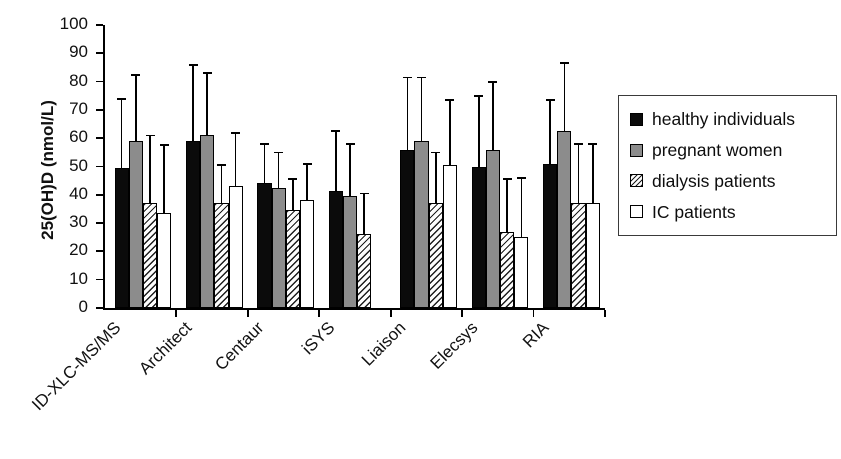 The image size is (841, 459). What do you see at coordinates (507, 269) in the screenshot?
I see `bar-hatch-Elecsys` at bounding box center [507, 269].